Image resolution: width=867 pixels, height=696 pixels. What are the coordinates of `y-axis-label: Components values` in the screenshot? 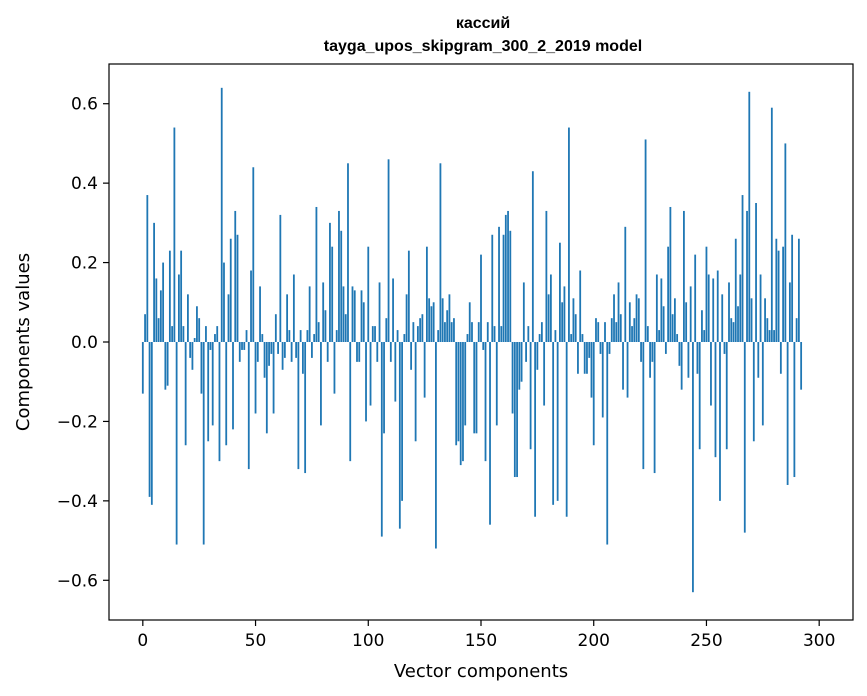 It's located at (23, 342).